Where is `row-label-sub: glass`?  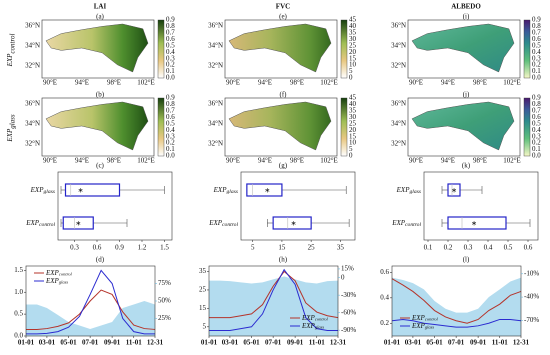
row-label-sub: glass is located at coordinates (12, 121).